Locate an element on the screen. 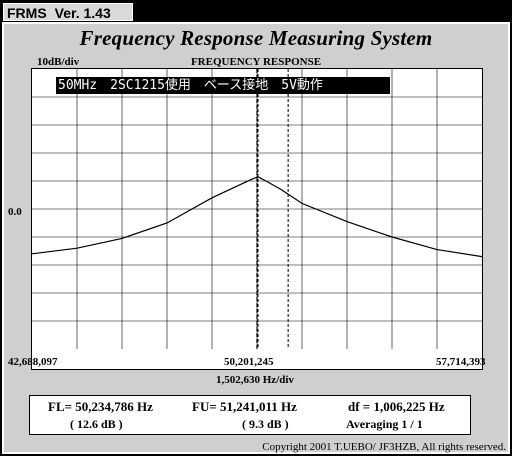 The width and height of the screenshot is (512, 456). averaging-readout: Averaging 1 / 1 is located at coordinates (384, 424).